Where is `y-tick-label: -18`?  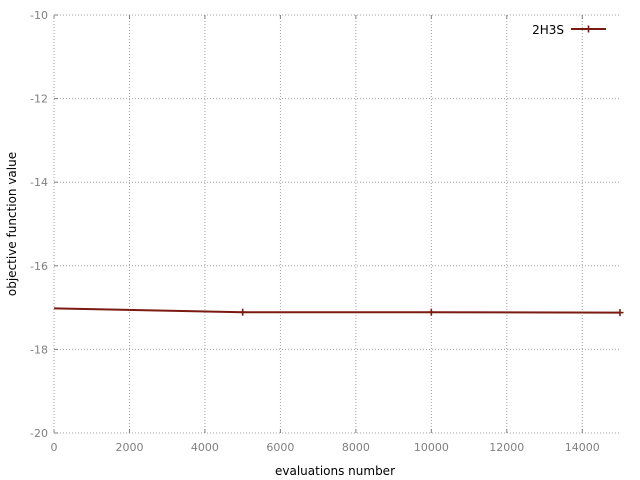
y-tick-label: -18 is located at coordinates (39, 349).